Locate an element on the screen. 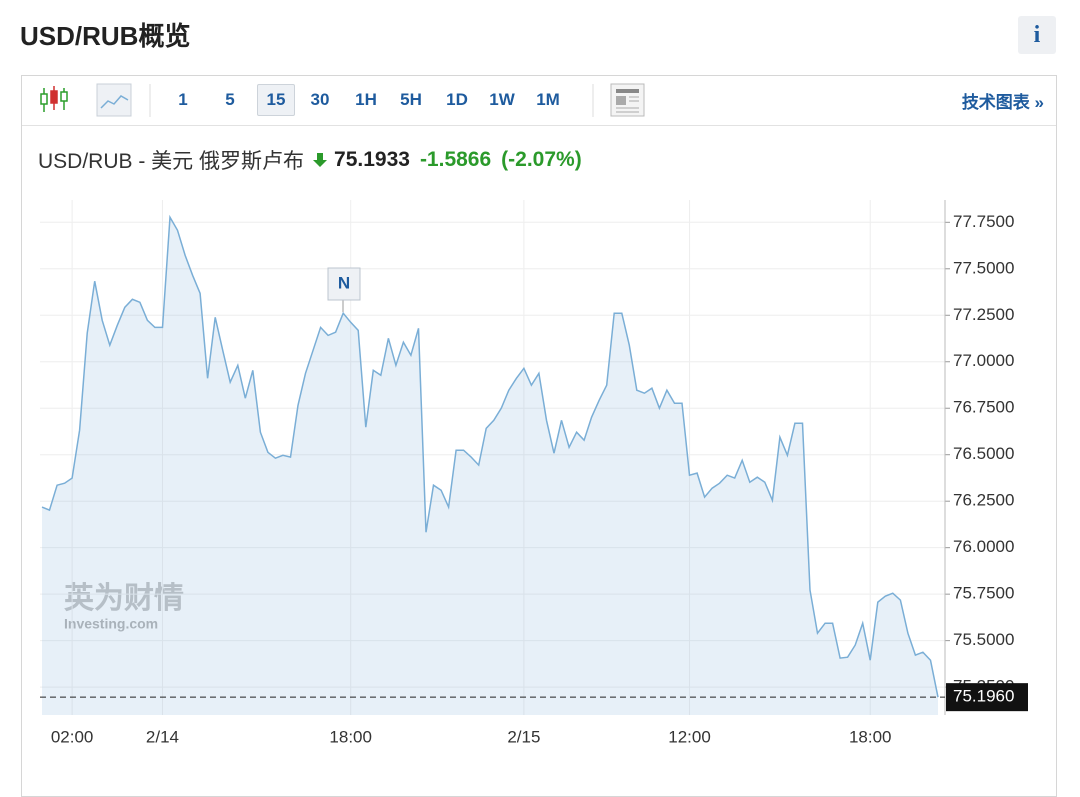 The width and height of the screenshot is (1080, 797). x-tick-label: 2/14 is located at coordinates (162, 736).